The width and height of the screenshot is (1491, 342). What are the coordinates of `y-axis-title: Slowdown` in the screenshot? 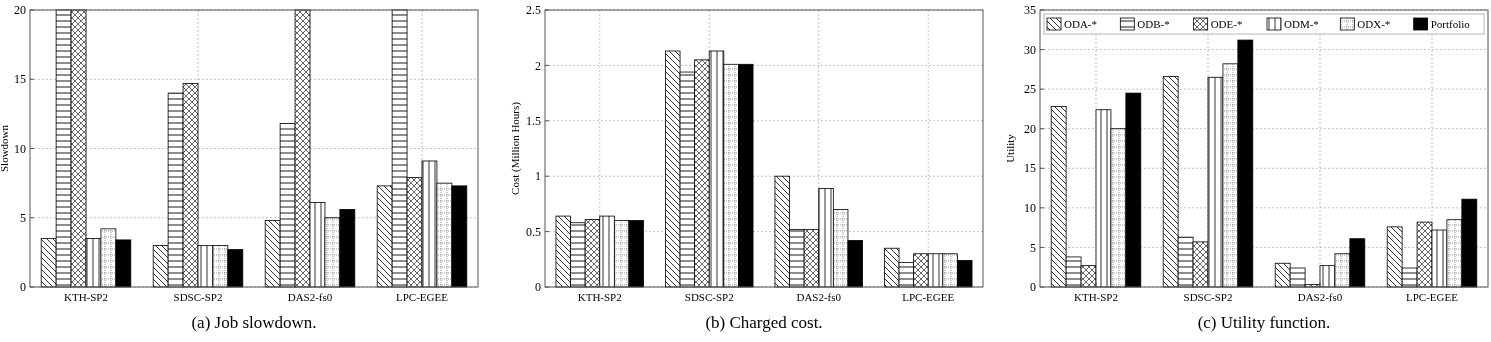 It's located at (5, 148).